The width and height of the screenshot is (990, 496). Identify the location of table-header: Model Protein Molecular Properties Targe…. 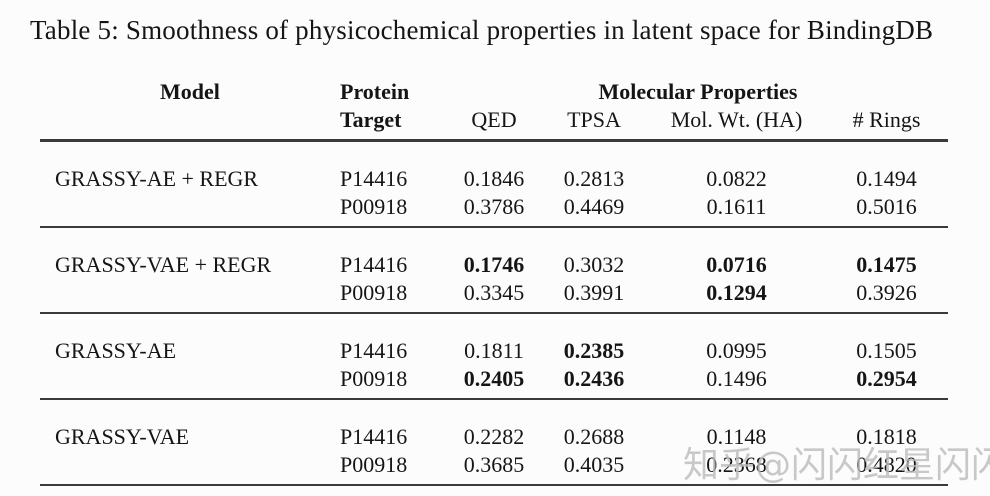
(494, 109).